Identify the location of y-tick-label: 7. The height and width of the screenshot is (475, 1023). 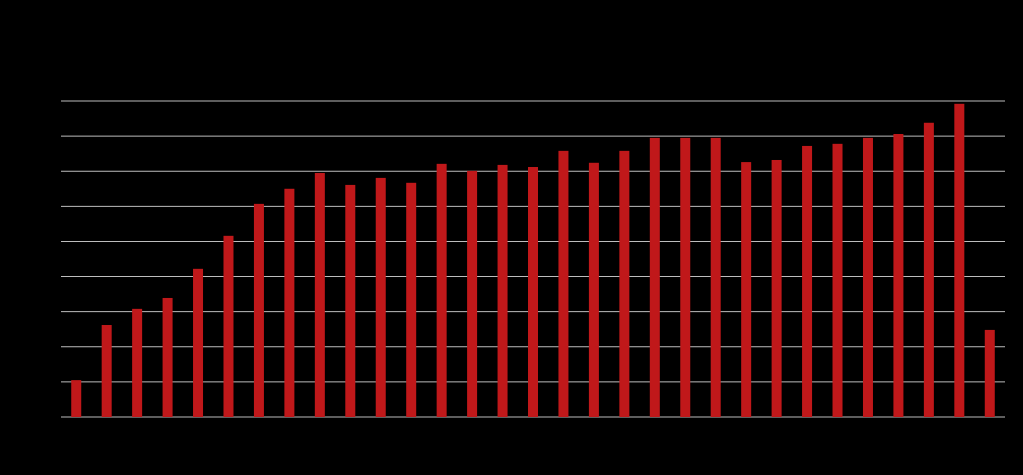
(49, 170).